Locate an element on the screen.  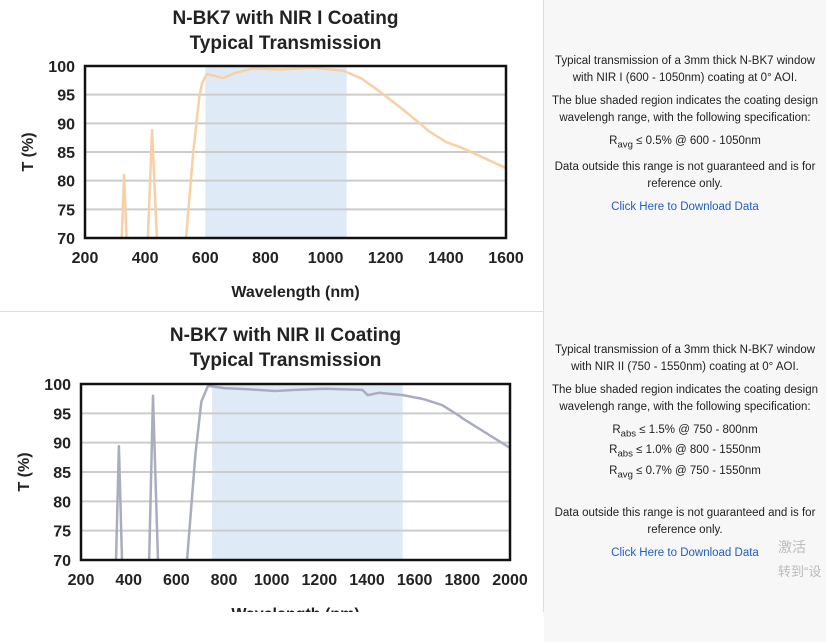
watermark-line1: 激活 is located at coordinates (792, 547).